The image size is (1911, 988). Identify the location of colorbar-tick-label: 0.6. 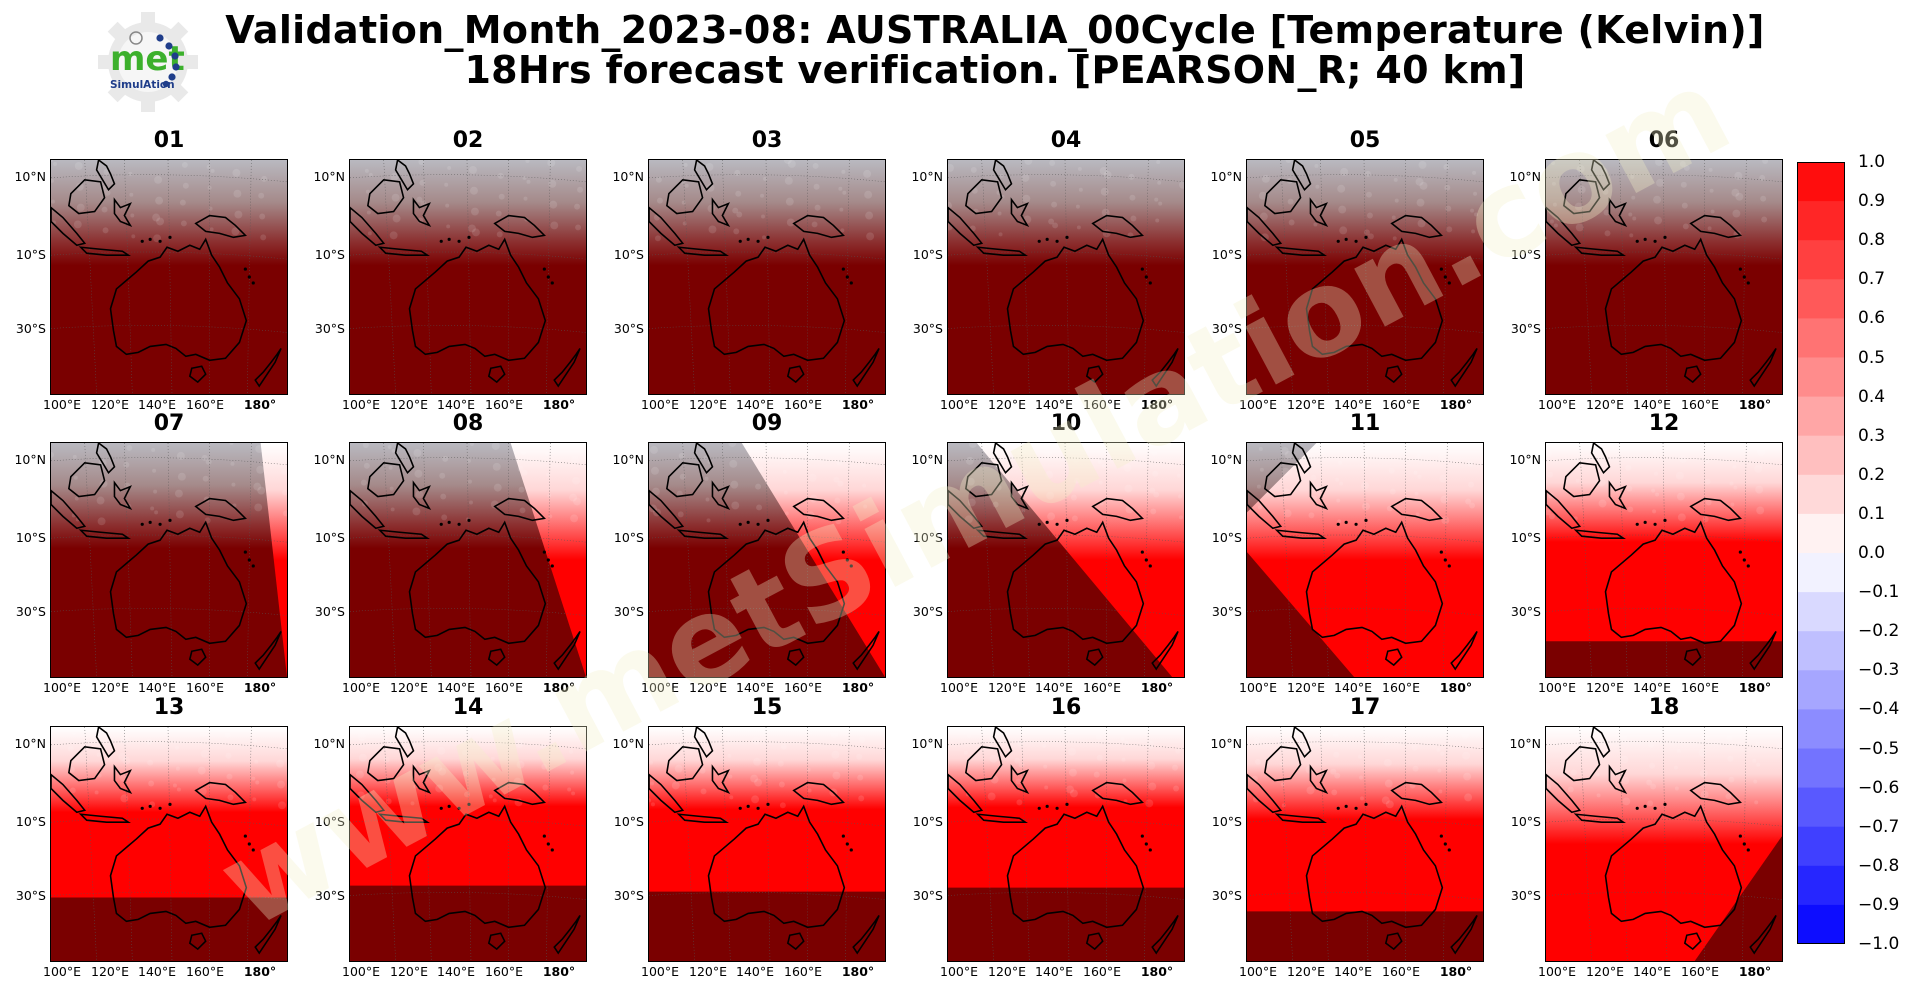
(1872, 318).